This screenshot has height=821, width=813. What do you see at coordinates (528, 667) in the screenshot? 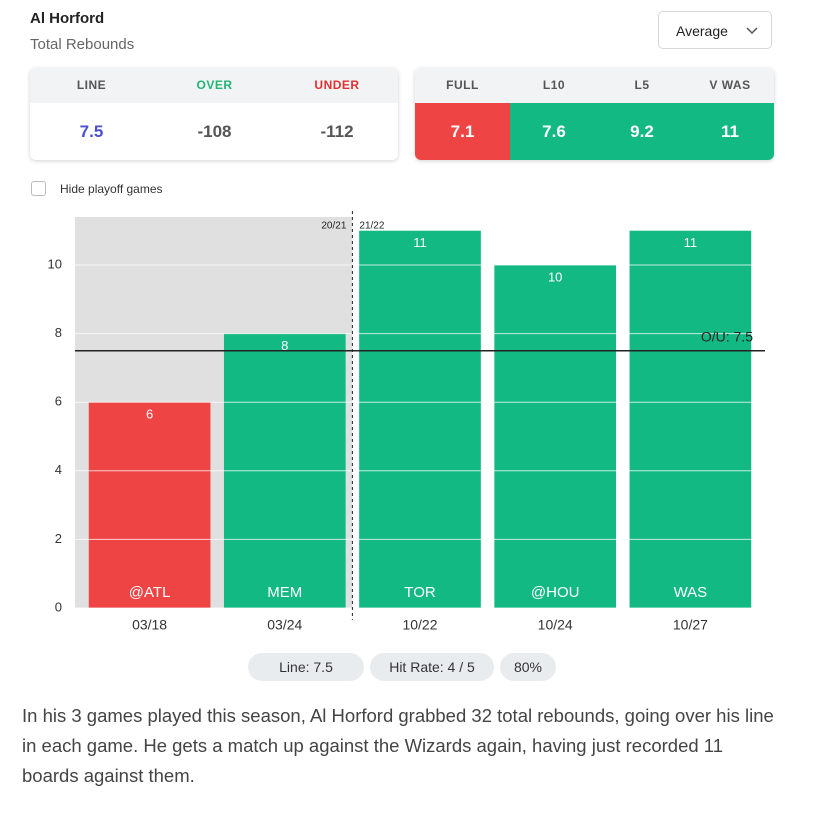
I see `hit-percent-pill: 80%` at bounding box center [528, 667].